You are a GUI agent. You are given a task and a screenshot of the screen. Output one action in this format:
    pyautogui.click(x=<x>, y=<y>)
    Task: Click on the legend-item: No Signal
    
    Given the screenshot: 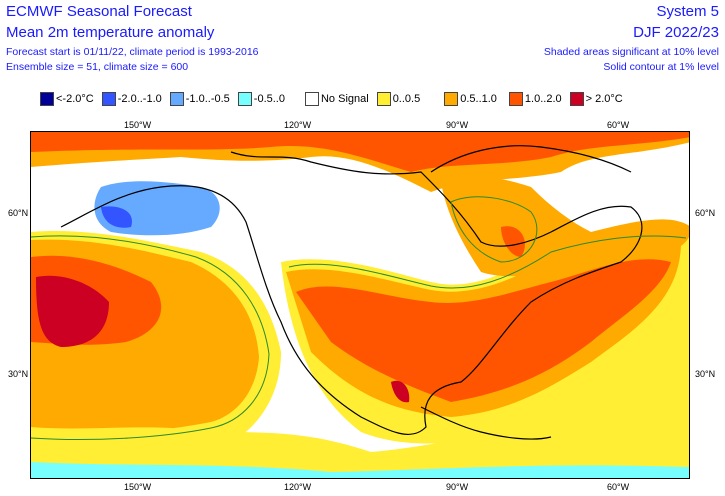 What is the action you would take?
    pyautogui.click(x=336, y=99)
    